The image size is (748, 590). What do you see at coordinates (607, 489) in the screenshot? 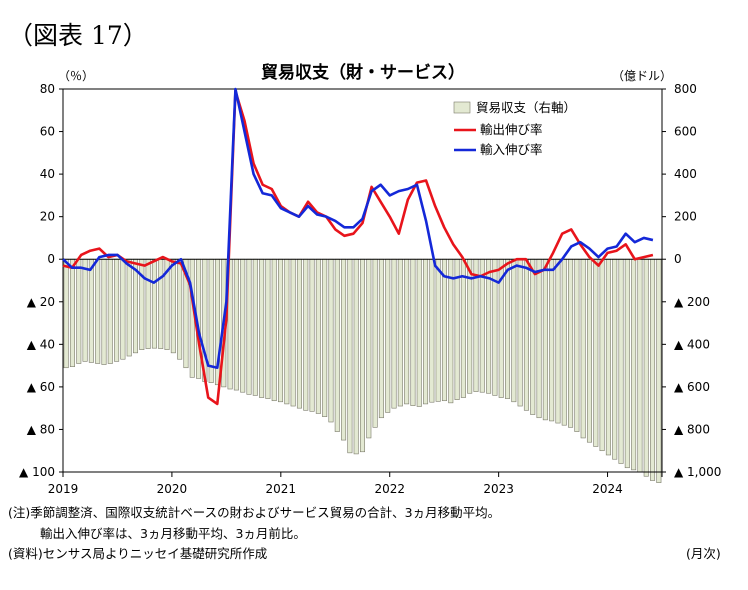
I see `x-tick-label: 2024` at bounding box center [607, 489].